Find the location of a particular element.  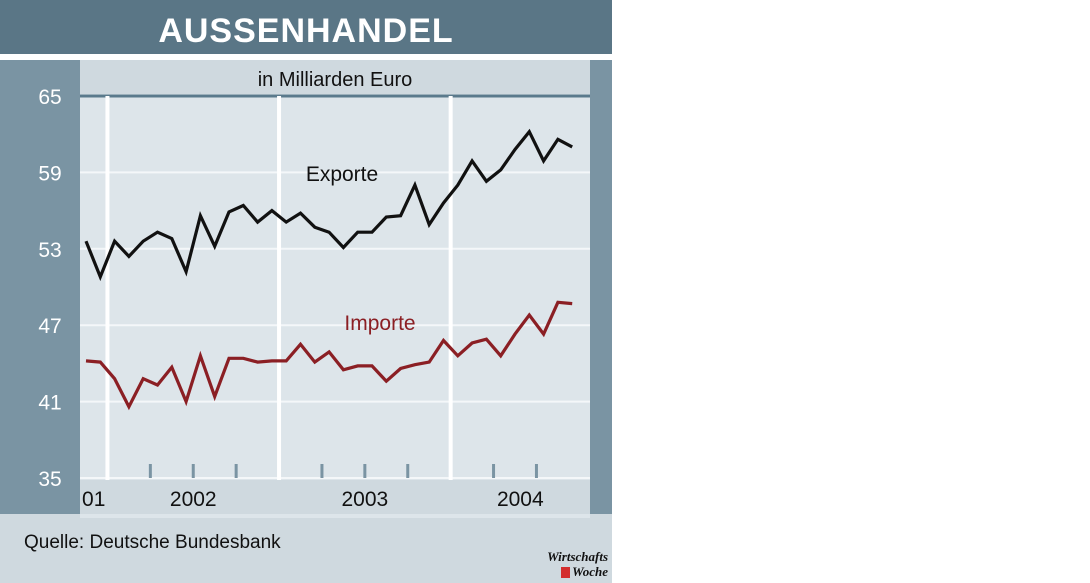

x-group-label: 2002 is located at coordinates (193, 499).